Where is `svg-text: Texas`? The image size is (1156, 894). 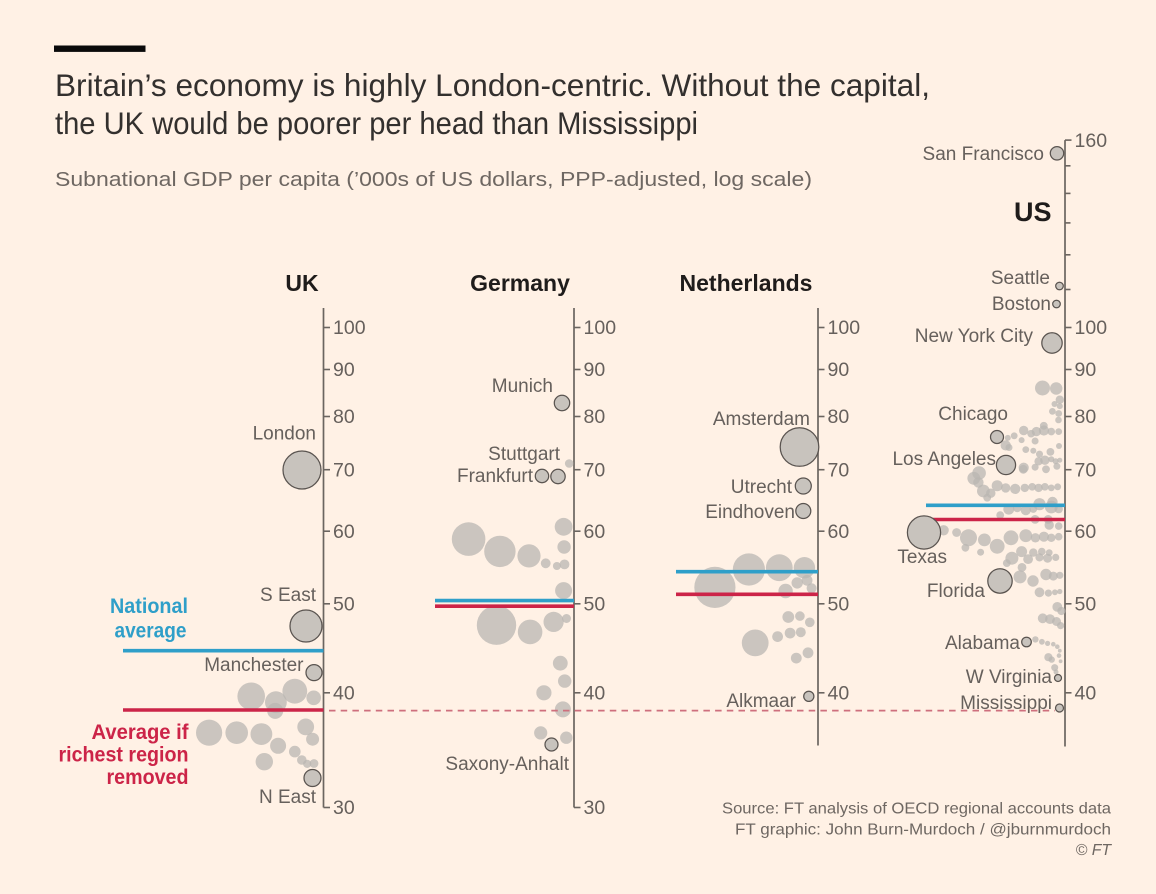
svg-text: Texas is located at coordinates (922, 557).